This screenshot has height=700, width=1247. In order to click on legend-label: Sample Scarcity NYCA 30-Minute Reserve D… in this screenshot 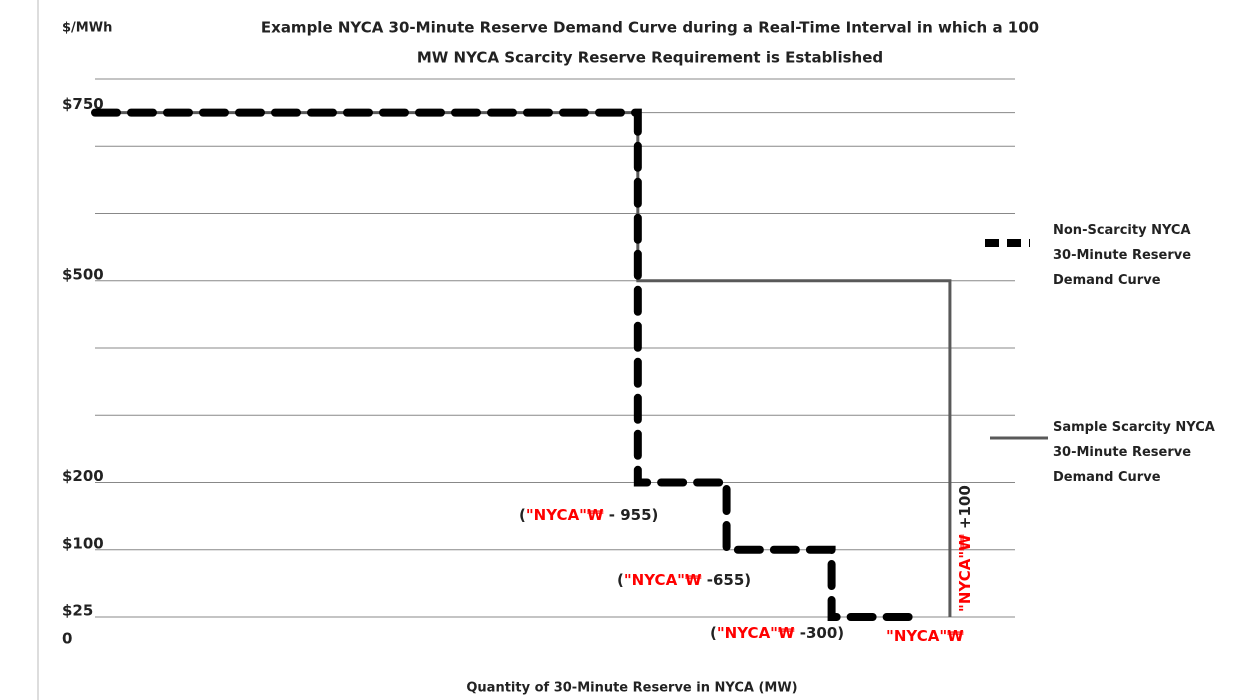, I will do `click(1134, 452)`.